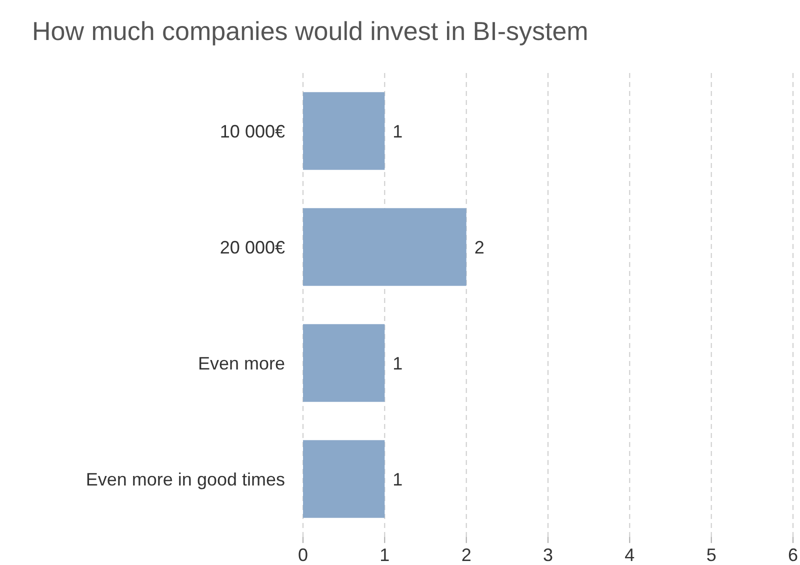 This screenshot has height=565, width=800. What do you see at coordinates (711, 555) in the screenshot?
I see `x-tick-label: 5` at bounding box center [711, 555].